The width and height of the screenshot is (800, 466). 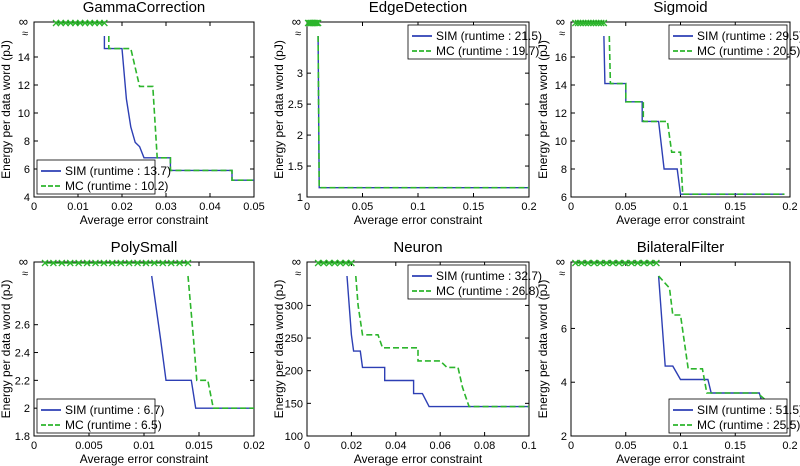 I want to click on legend: SIM (runtime : 13.7)MC (runtime : 10.2), so click(x=103, y=177).